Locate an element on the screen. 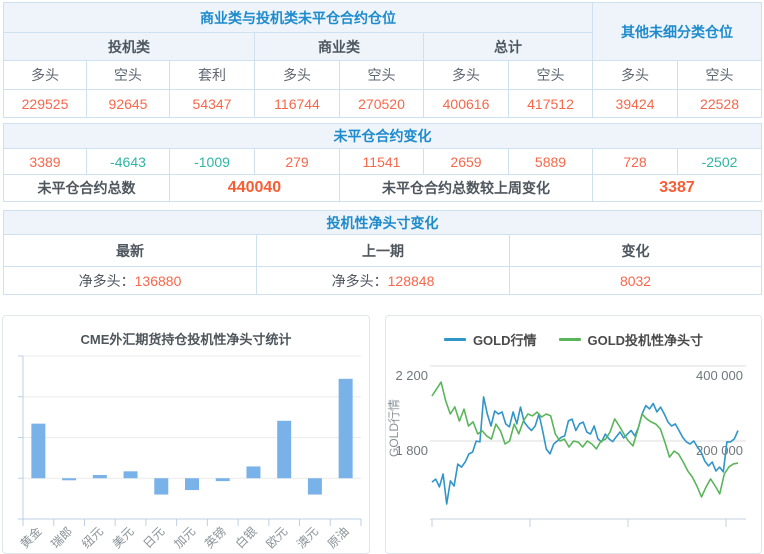 Image resolution: width=764 pixels, height=554 pixels. header-previous: 上一期 is located at coordinates (383, 250).